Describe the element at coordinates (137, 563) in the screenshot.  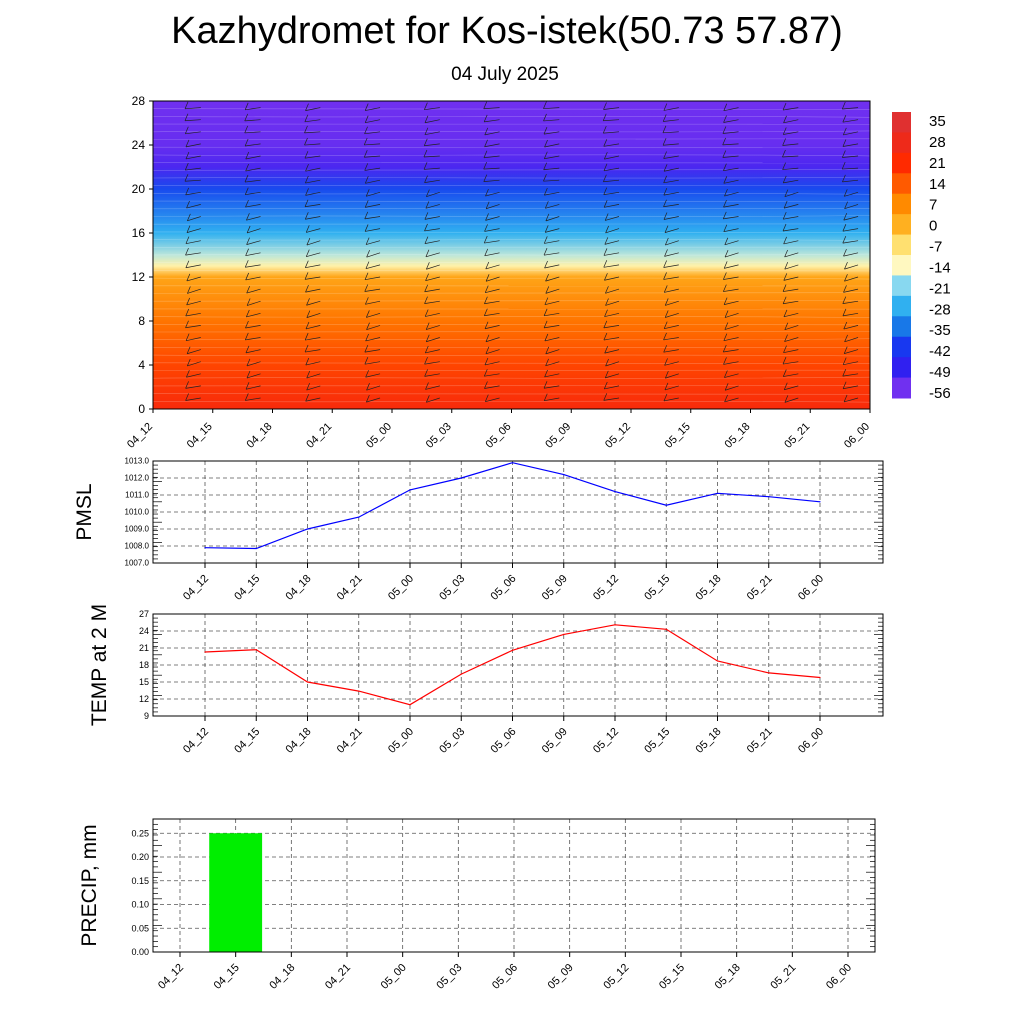
I see `y-tick-label: 1007.0` at that location.